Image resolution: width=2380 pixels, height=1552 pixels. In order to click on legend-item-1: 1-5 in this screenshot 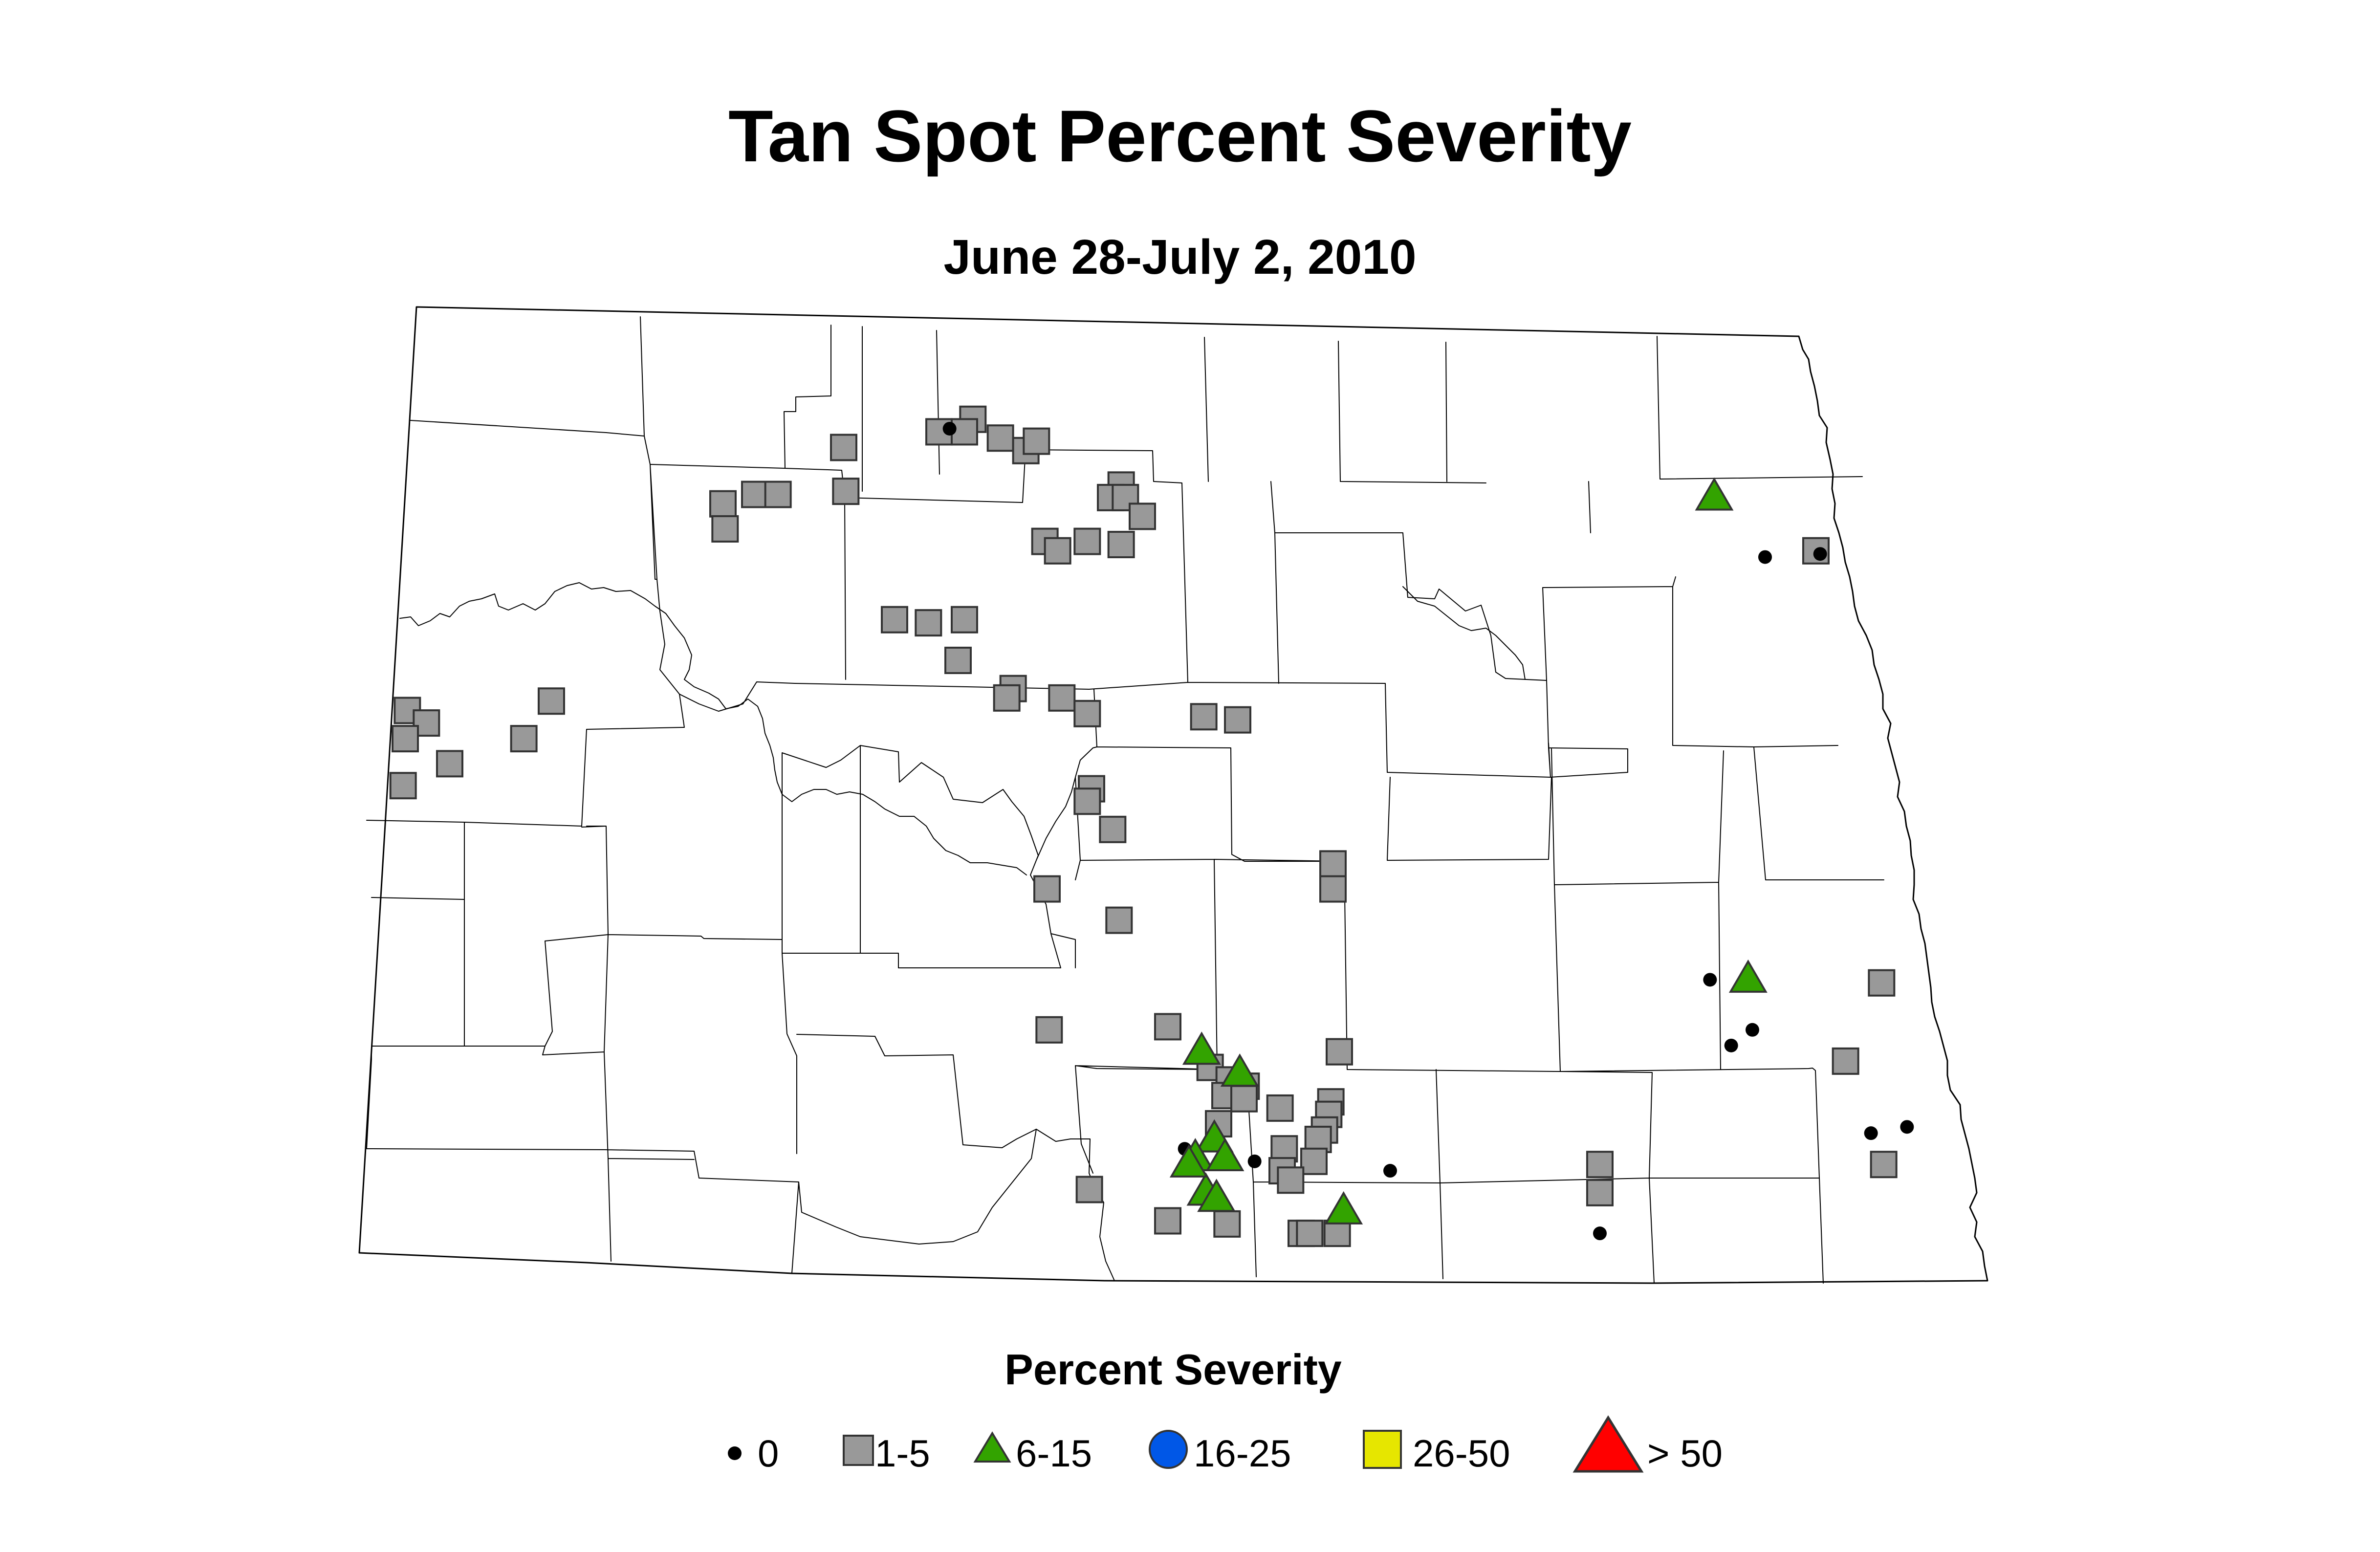, I will do `click(886, 1453)`.